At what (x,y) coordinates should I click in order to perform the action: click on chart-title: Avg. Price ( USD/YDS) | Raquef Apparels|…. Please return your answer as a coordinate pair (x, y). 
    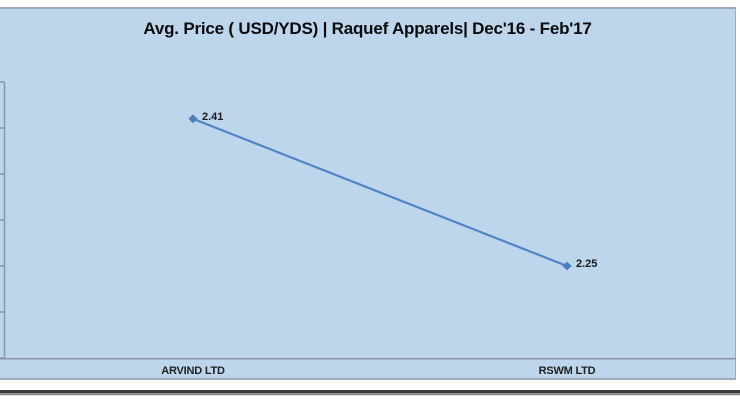
    Looking at the image, I should click on (367, 28).